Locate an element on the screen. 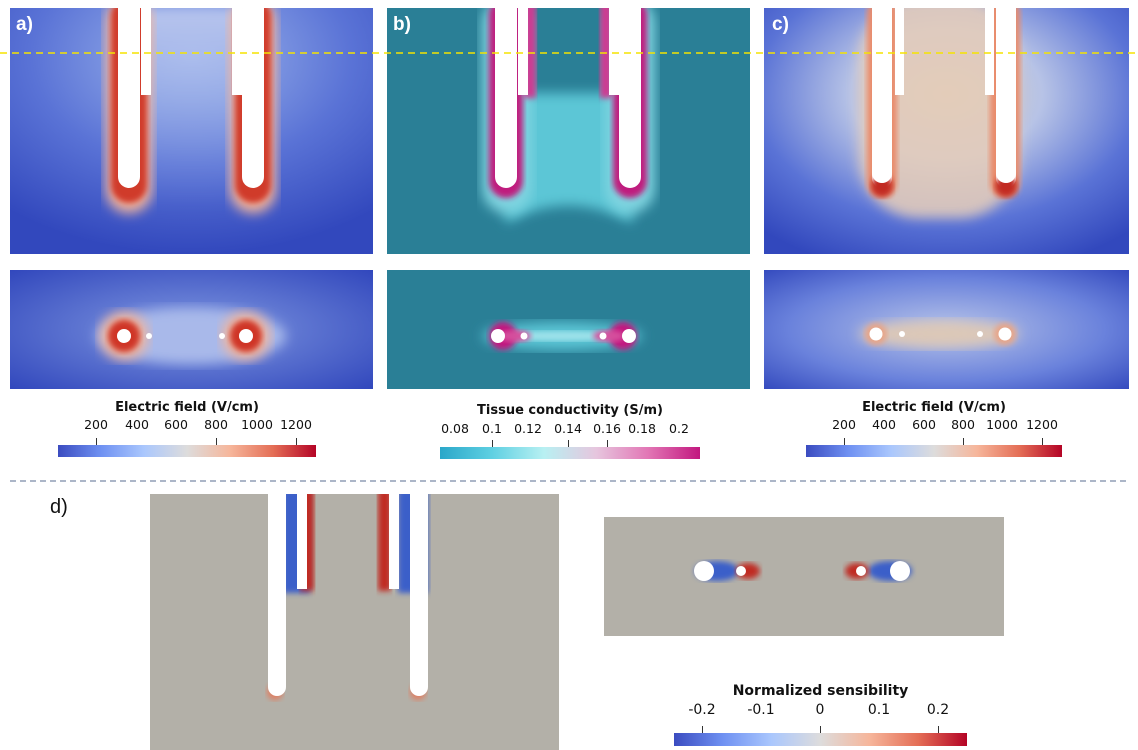 The image size is (1138, 750). electric-field-longitudinal-map-a is located at coordinates (191, 131).